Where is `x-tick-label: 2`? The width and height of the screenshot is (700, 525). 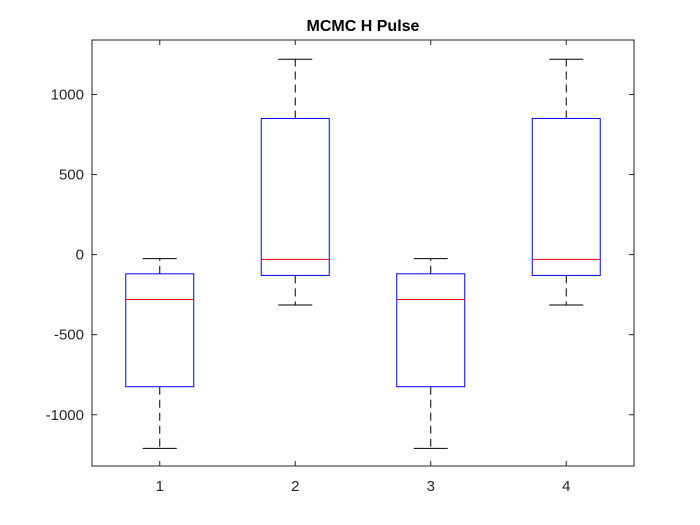 x-tick-label: 2 is located at coordinates (295, 486).